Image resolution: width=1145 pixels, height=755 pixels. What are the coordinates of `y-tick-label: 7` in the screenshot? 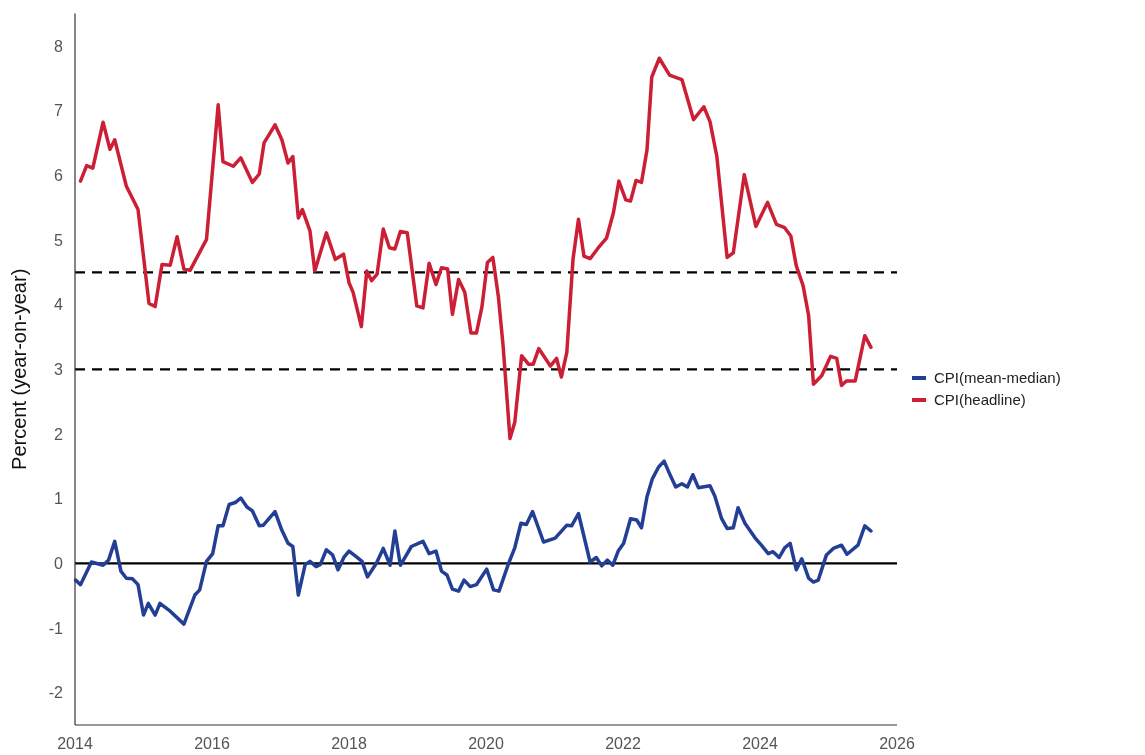 It's located at (59, 111).